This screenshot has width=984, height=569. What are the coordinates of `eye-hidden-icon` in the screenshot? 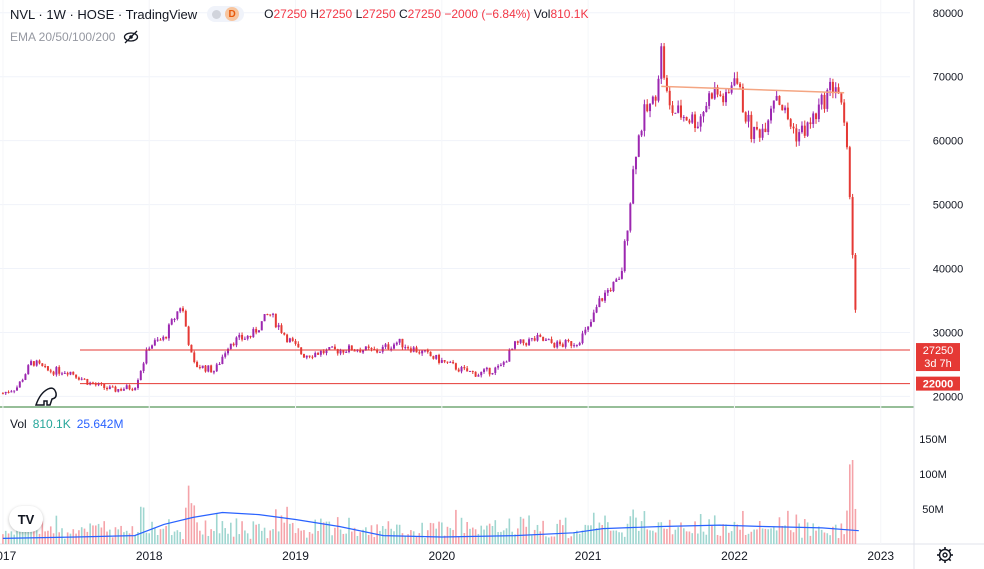 It's located at (131, 37).